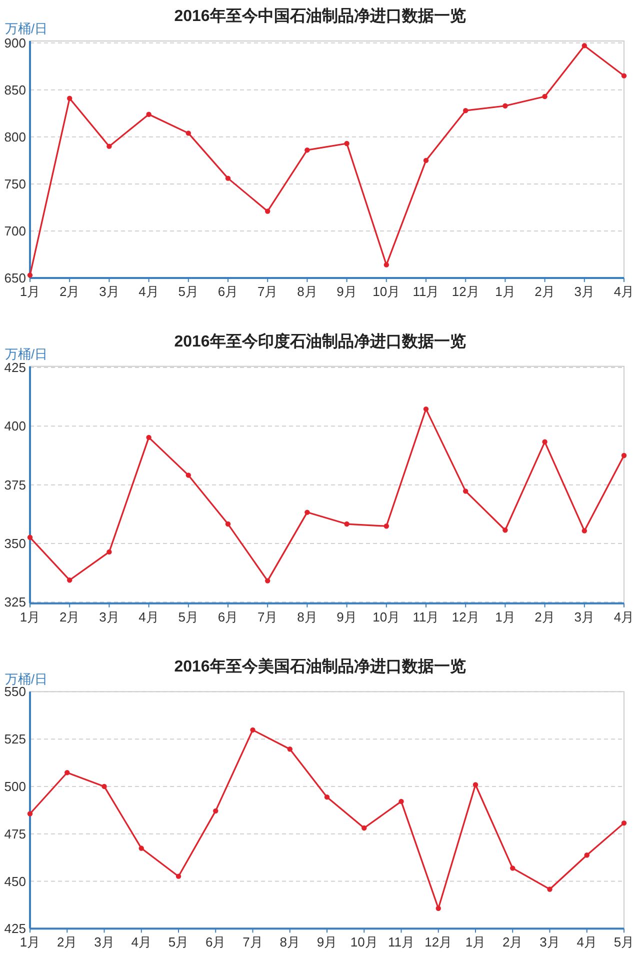 Image resolution: width=640 pixels, height=976 pixels. What do you see at coordinates (15, 42) in the screenshot?
I see `y-tick-label: 900` at bounding box center [15, 42].